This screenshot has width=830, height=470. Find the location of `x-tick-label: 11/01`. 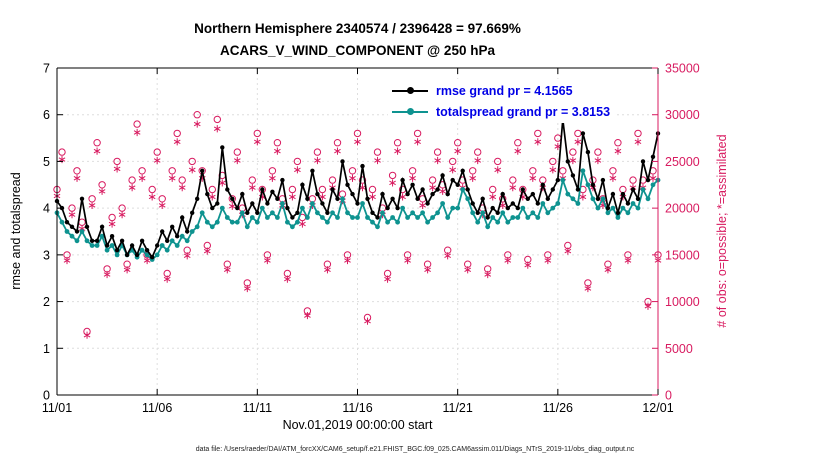

x-tick-label: 11/01 is located at coordinates (57, 408).